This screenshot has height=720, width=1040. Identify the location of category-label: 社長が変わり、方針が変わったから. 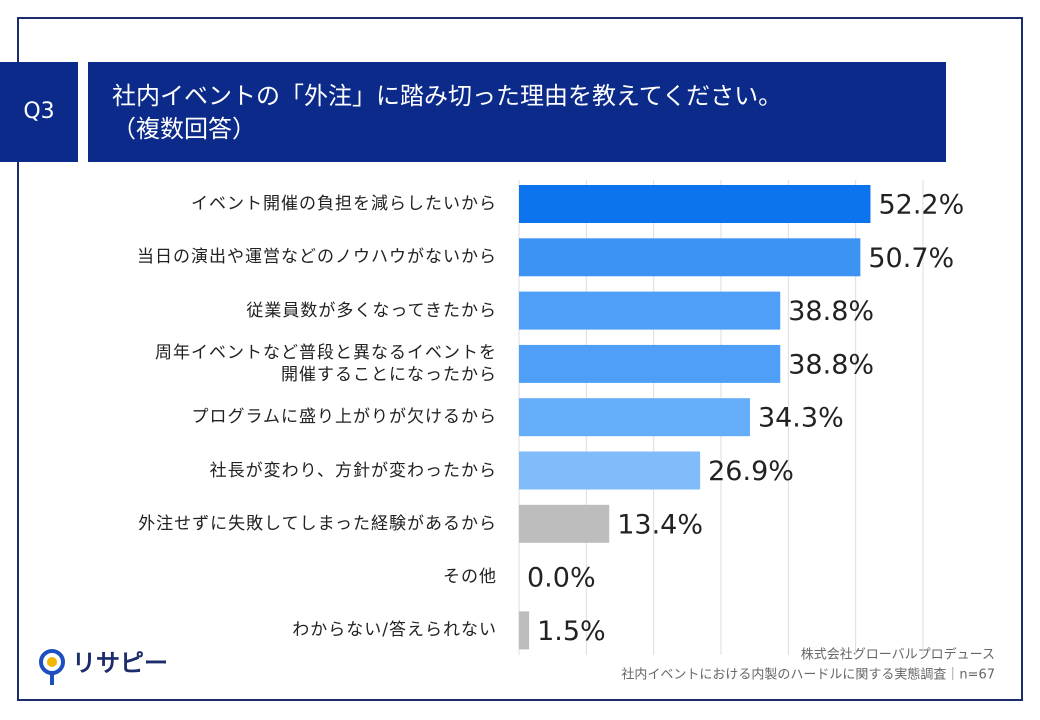
(353, 470).